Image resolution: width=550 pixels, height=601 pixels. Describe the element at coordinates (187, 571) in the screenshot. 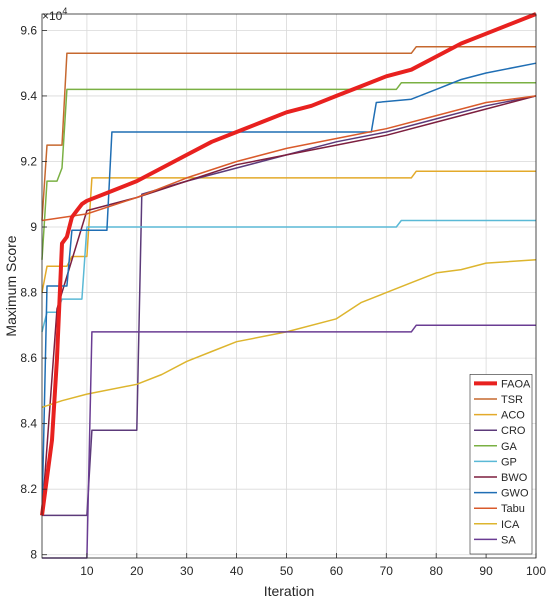

I see `x-tick-label: 30` at that location.